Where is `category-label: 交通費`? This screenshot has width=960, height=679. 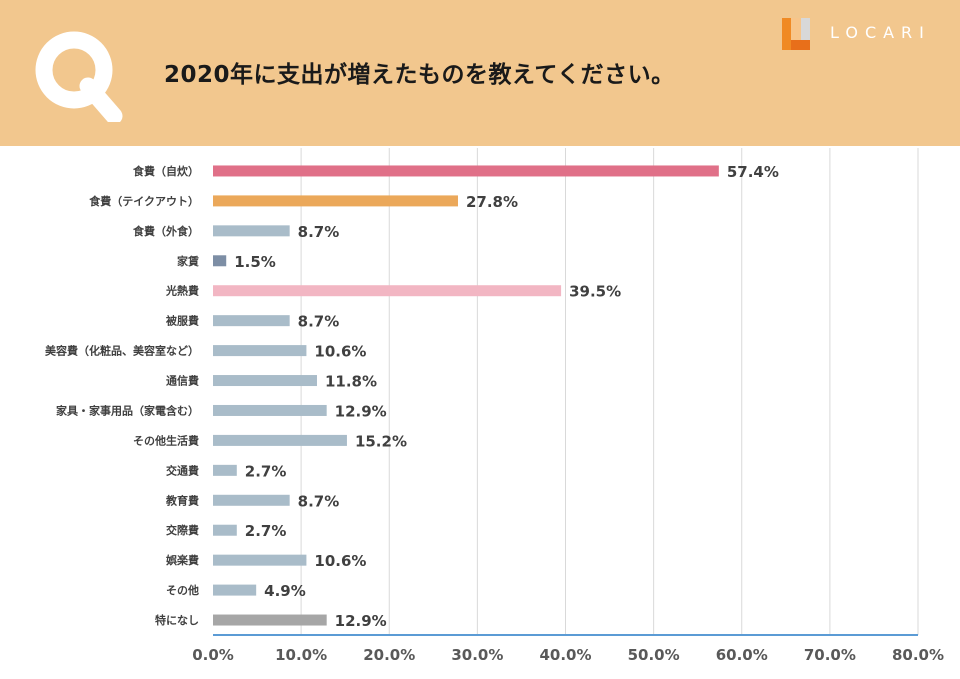 category-label: 交通費 is located at coordinates (182, 470).